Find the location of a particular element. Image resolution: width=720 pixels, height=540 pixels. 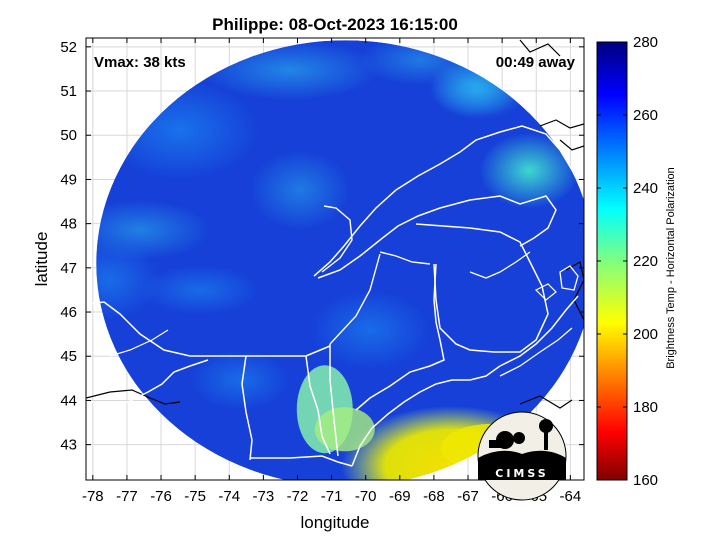

vermont-ny-border is located at coordinates (247, 408).